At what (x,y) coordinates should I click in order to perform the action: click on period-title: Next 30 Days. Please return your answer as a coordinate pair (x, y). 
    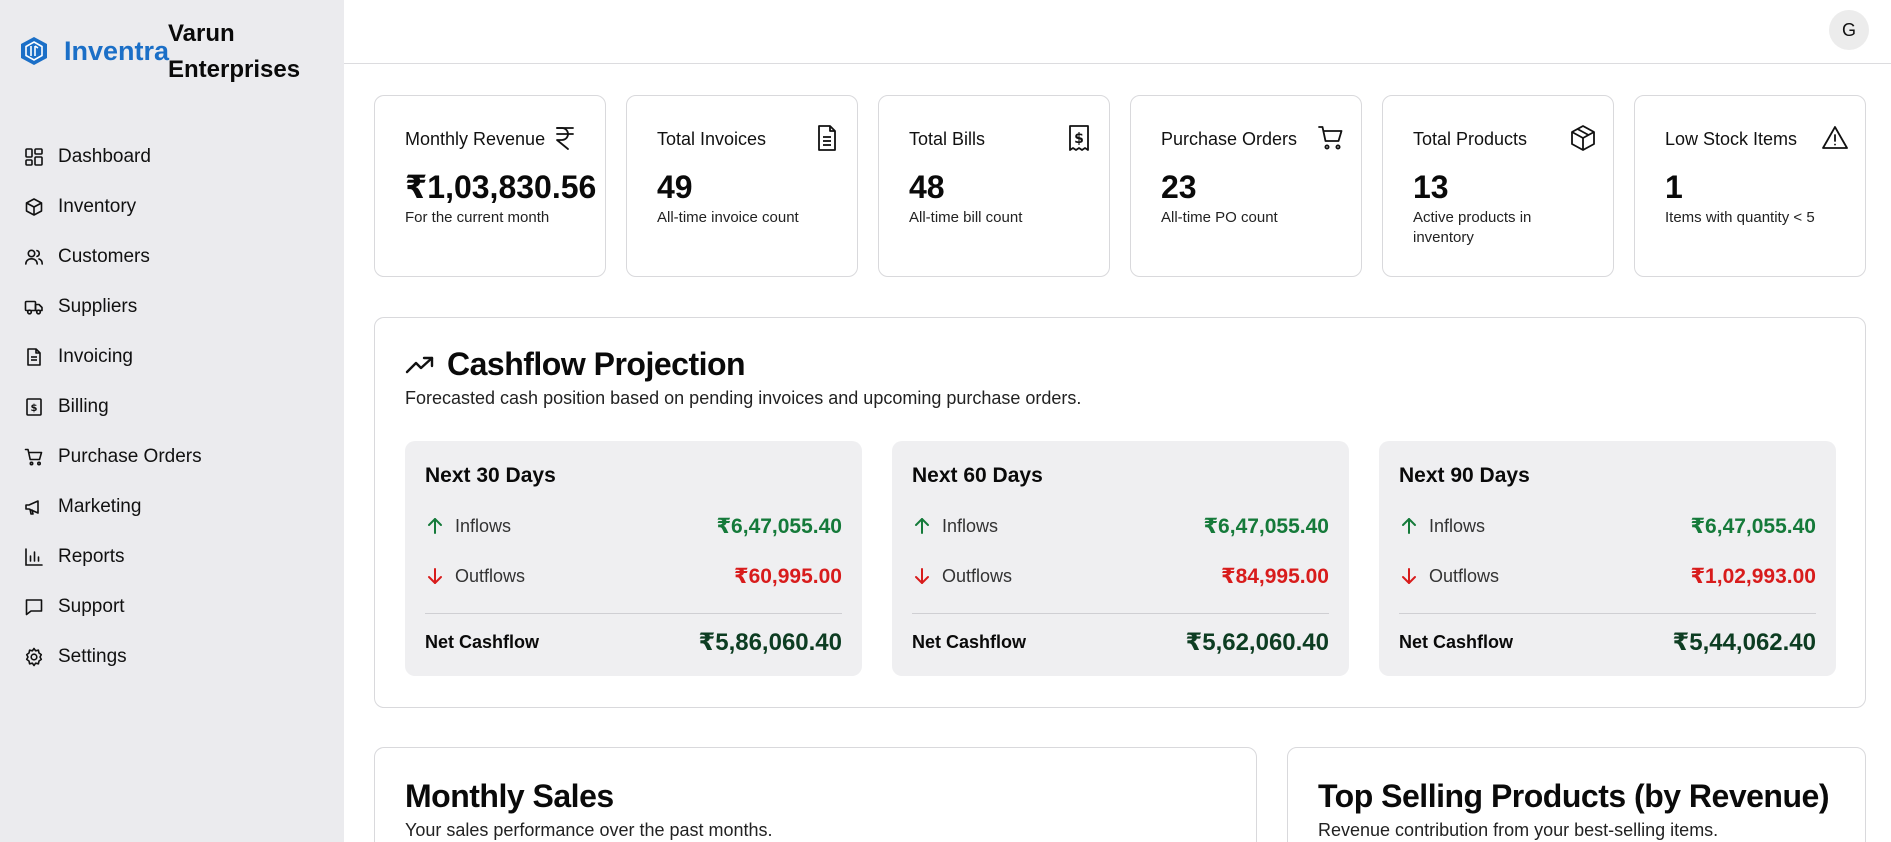
    Looking at the image, I should click on (490, 475).